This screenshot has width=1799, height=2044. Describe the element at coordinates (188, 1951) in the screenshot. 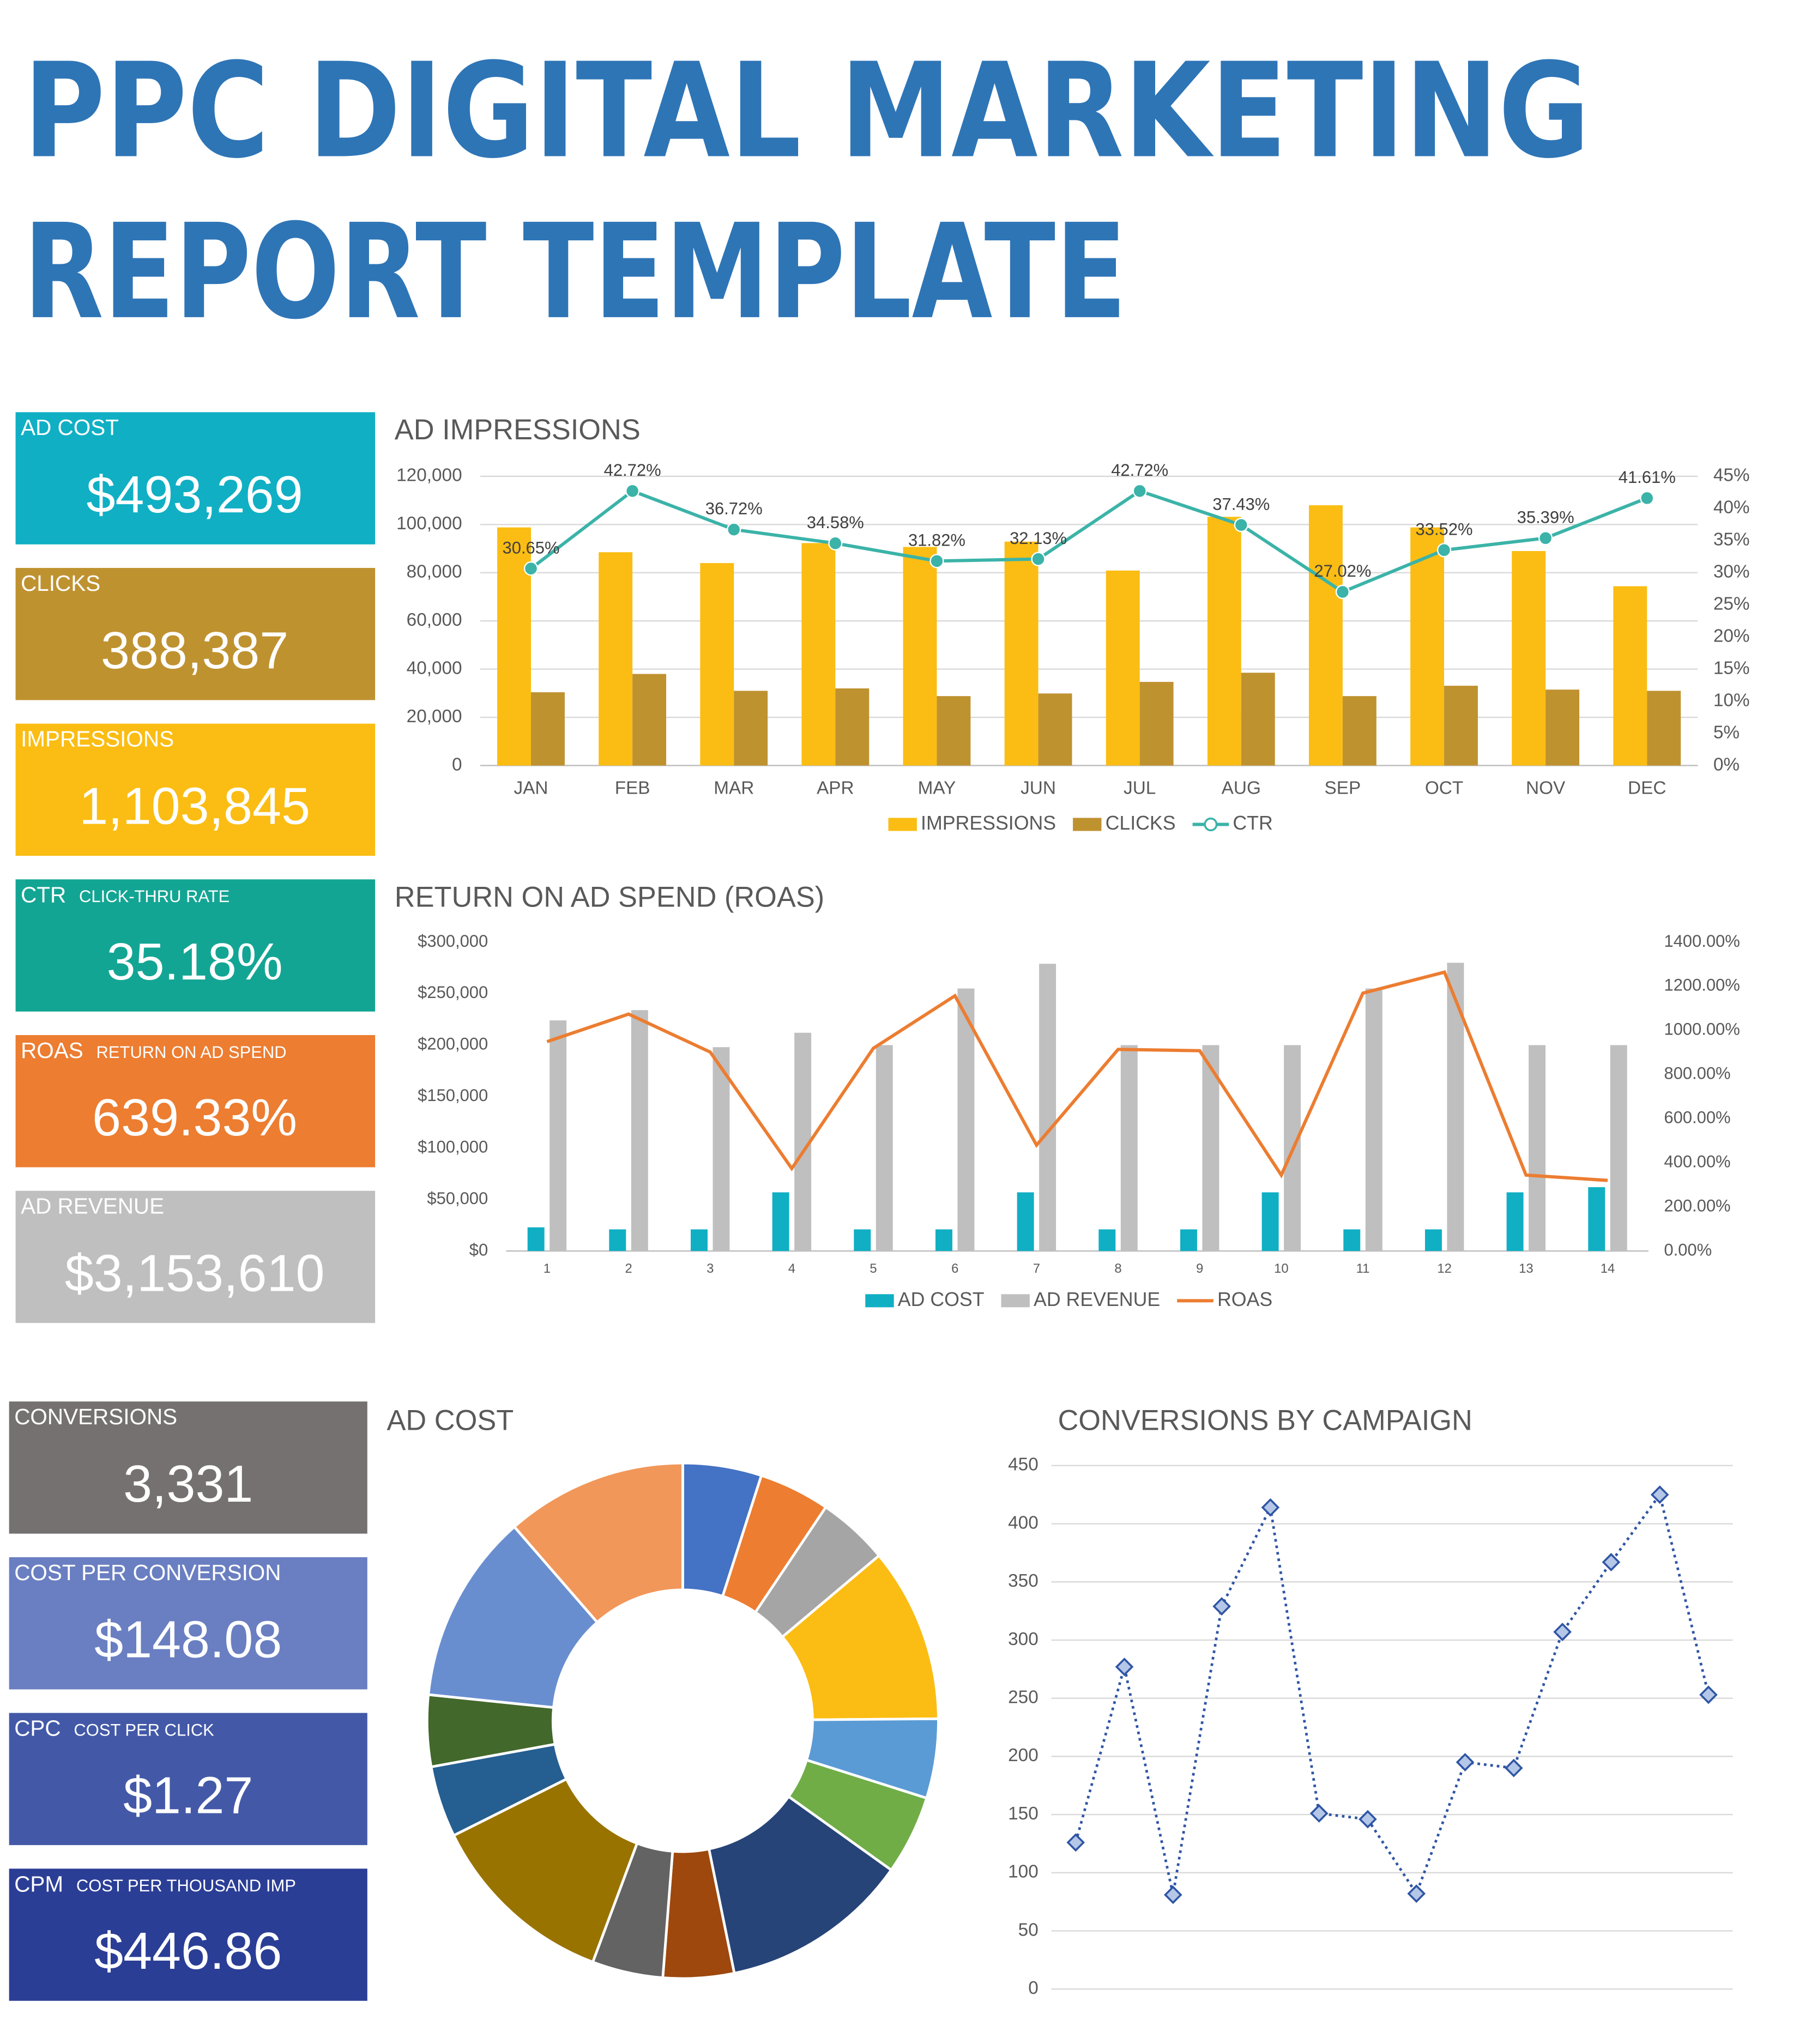

I see `kpi-value: $446.86` at that location.